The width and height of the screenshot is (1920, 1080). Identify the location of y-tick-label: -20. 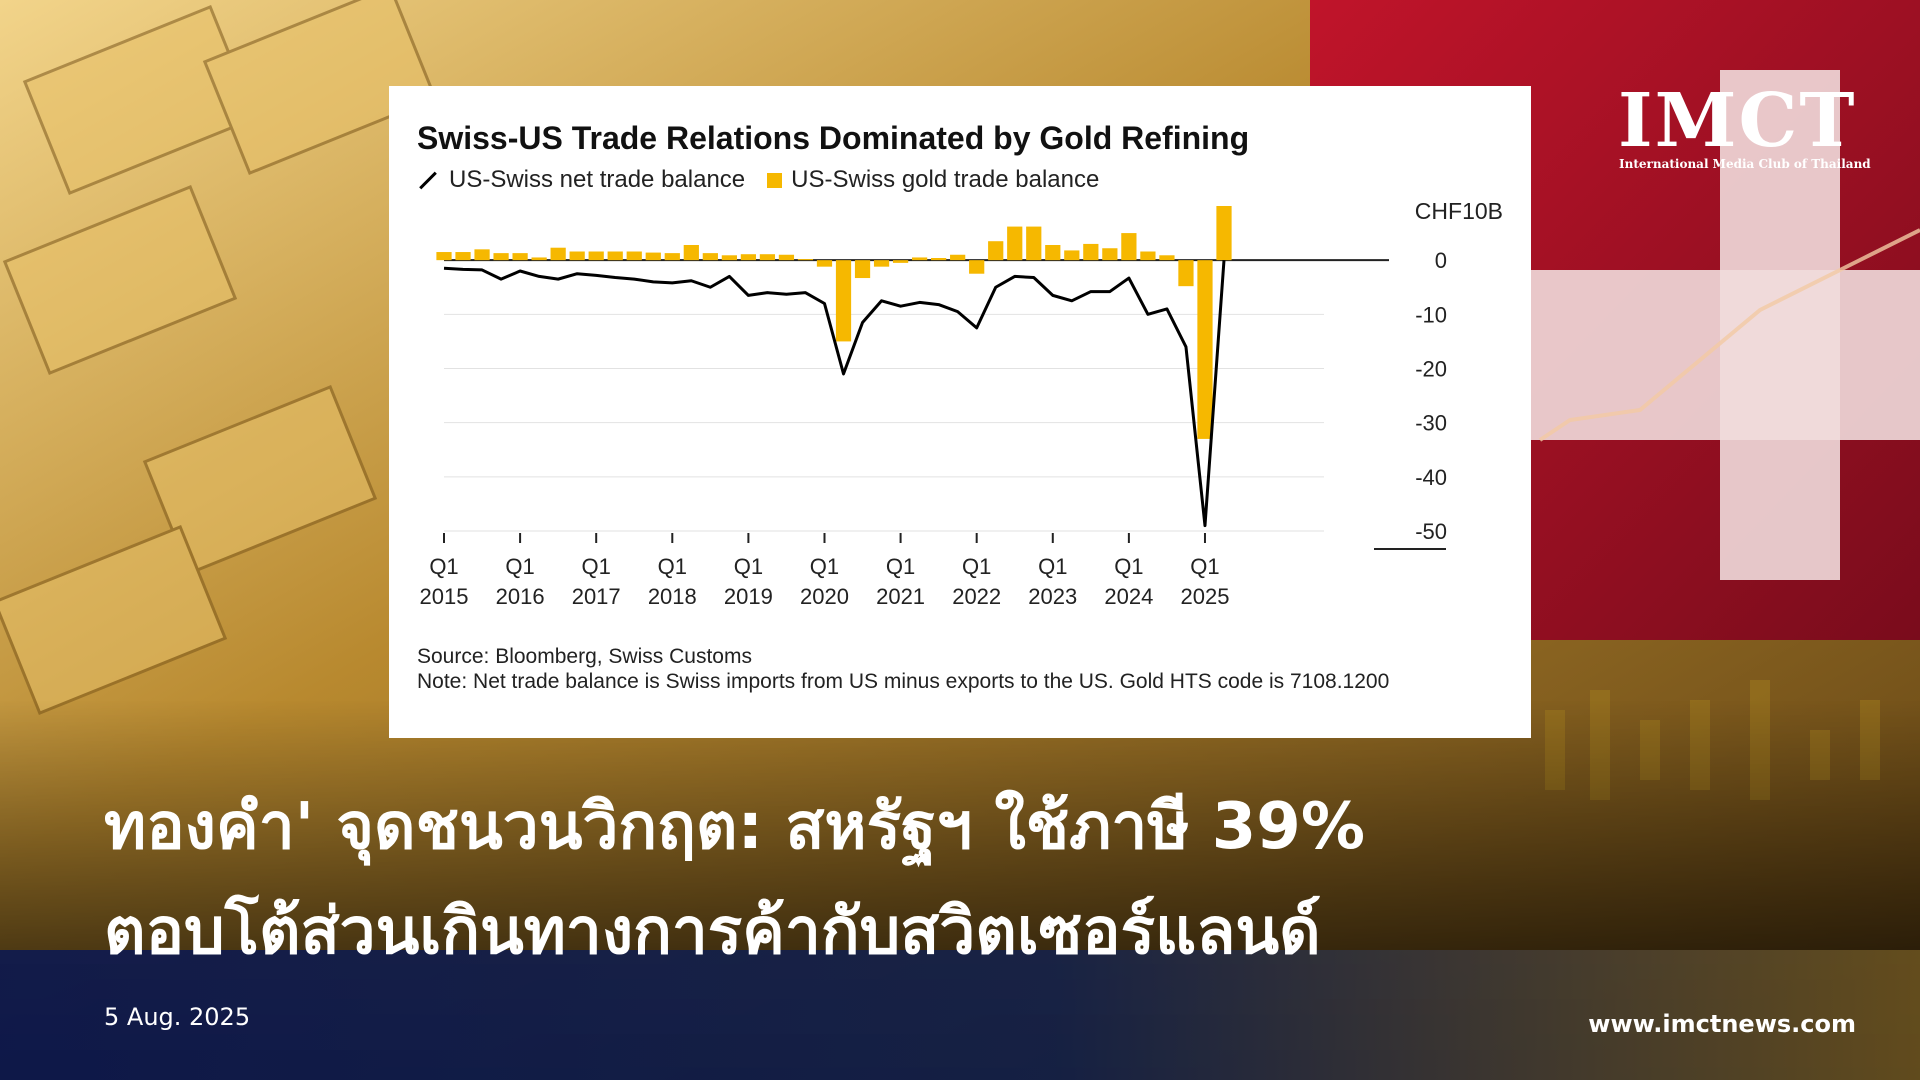
(1431, 369).